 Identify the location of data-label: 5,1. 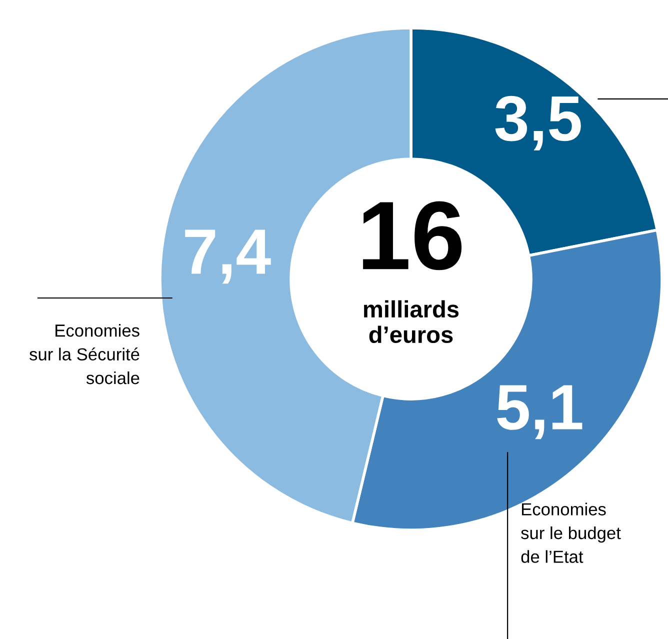
(539, 412).